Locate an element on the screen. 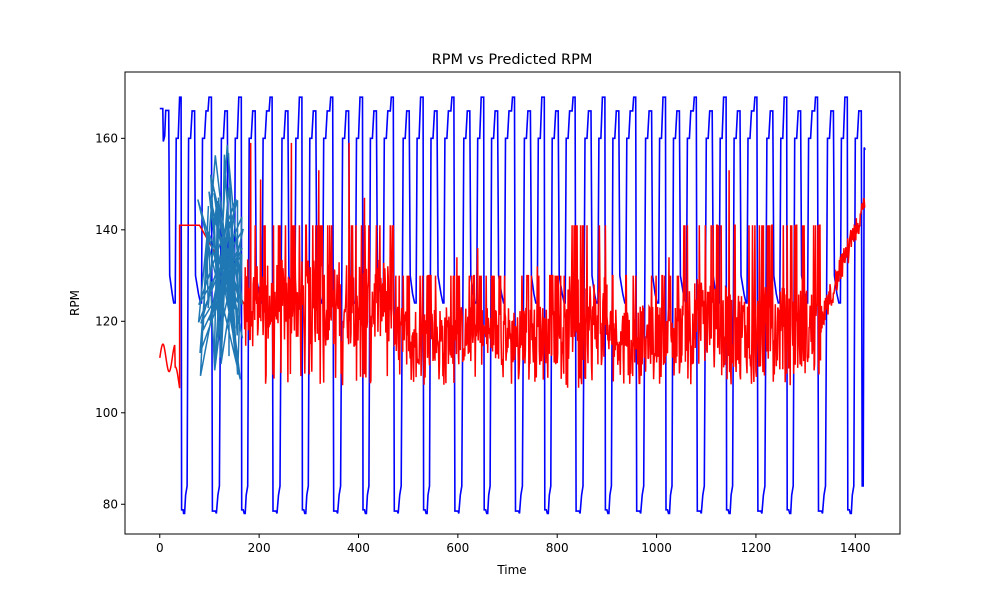 This screenshot has width=1000, height=600. x-tick-label: 1000 is located at coordinates (656, 548).